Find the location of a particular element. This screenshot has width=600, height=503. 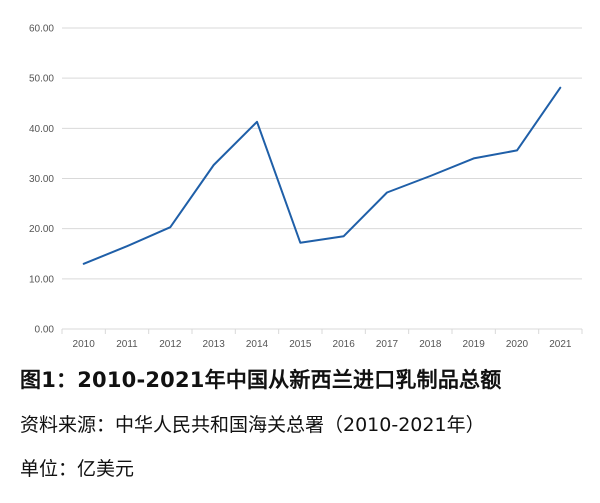

y-tick-label: 30.00 is located at coordinates (41, 179).